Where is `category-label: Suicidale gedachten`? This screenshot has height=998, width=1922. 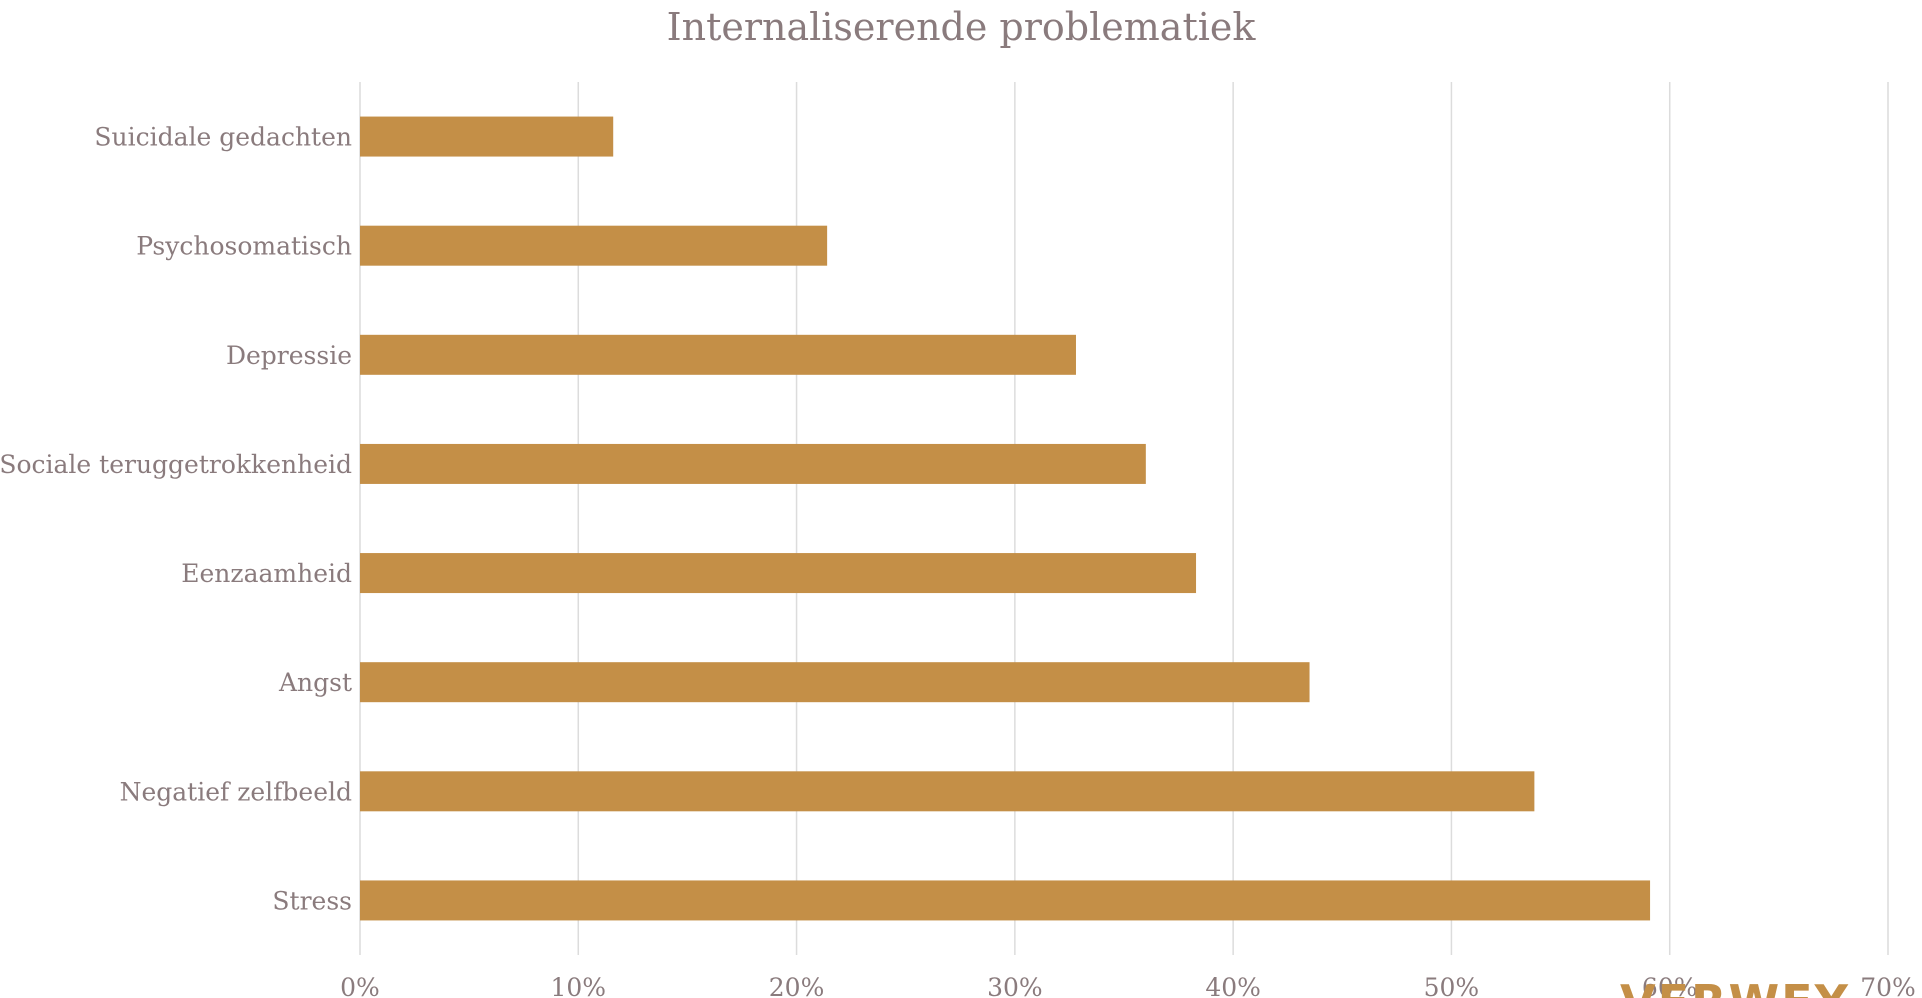 category-label: Suicidale gedachten is located at coordinates (223, 137).